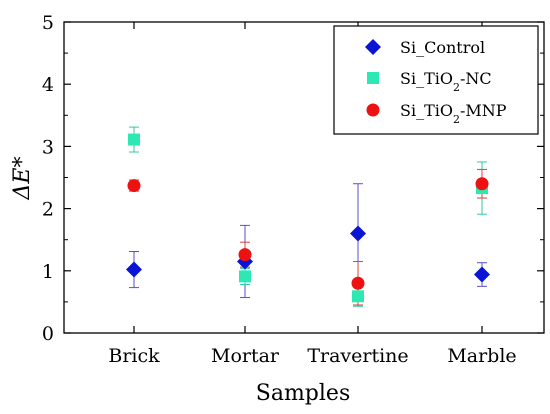 Image resolution: width=550 pixels, height=414 pixels. I want to click on legend-label: Si_TiO2-NC, so click(446, 81).